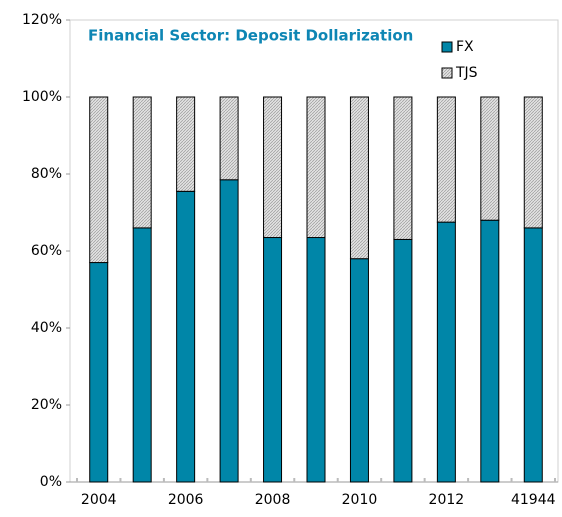 The image size is (562, 517). Describe the element at coordinates (46, 405) in the screenshot. I see `y-tick-label: 20%` at that location.